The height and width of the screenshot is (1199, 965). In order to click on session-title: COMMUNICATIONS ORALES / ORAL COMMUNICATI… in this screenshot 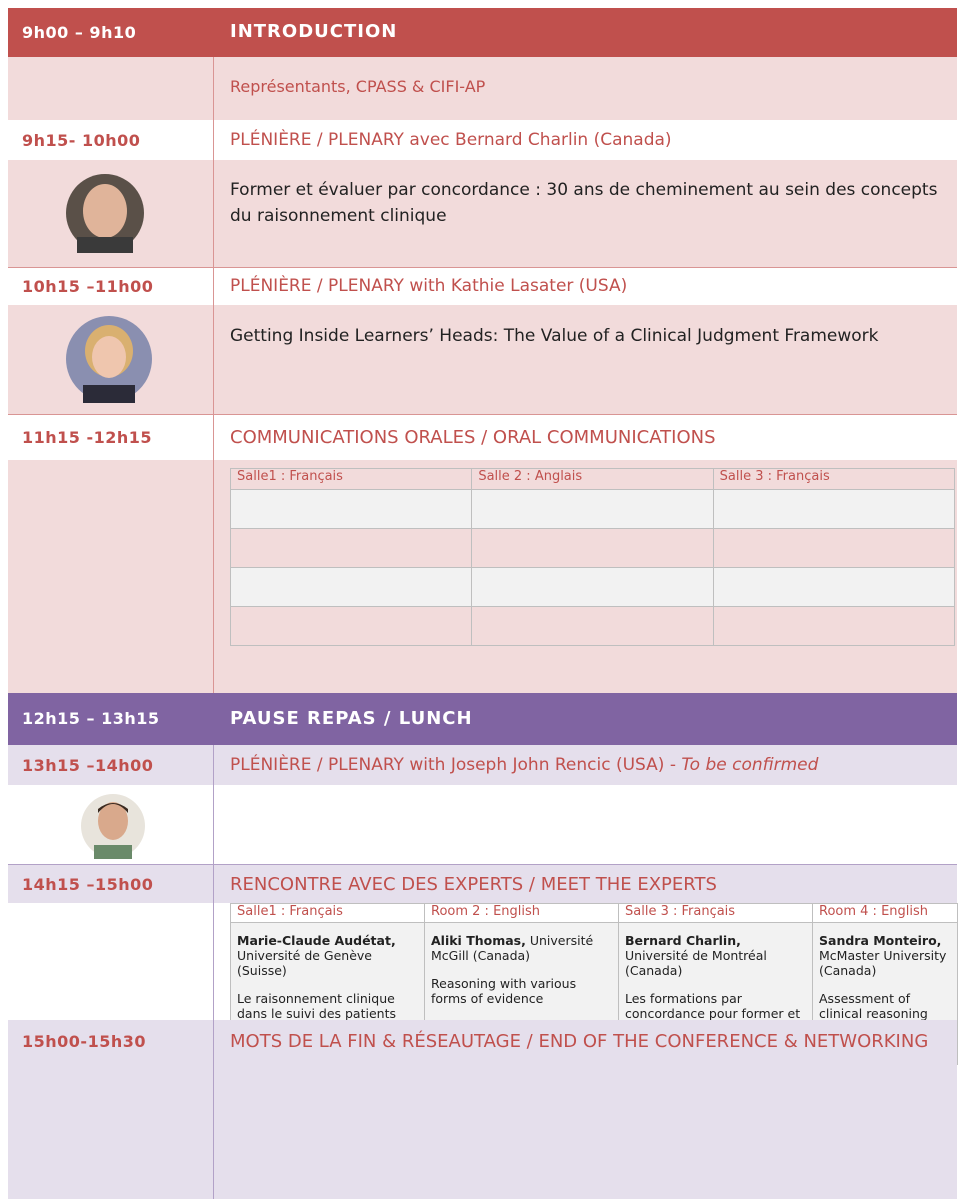, I will do `click(473, 437)`.